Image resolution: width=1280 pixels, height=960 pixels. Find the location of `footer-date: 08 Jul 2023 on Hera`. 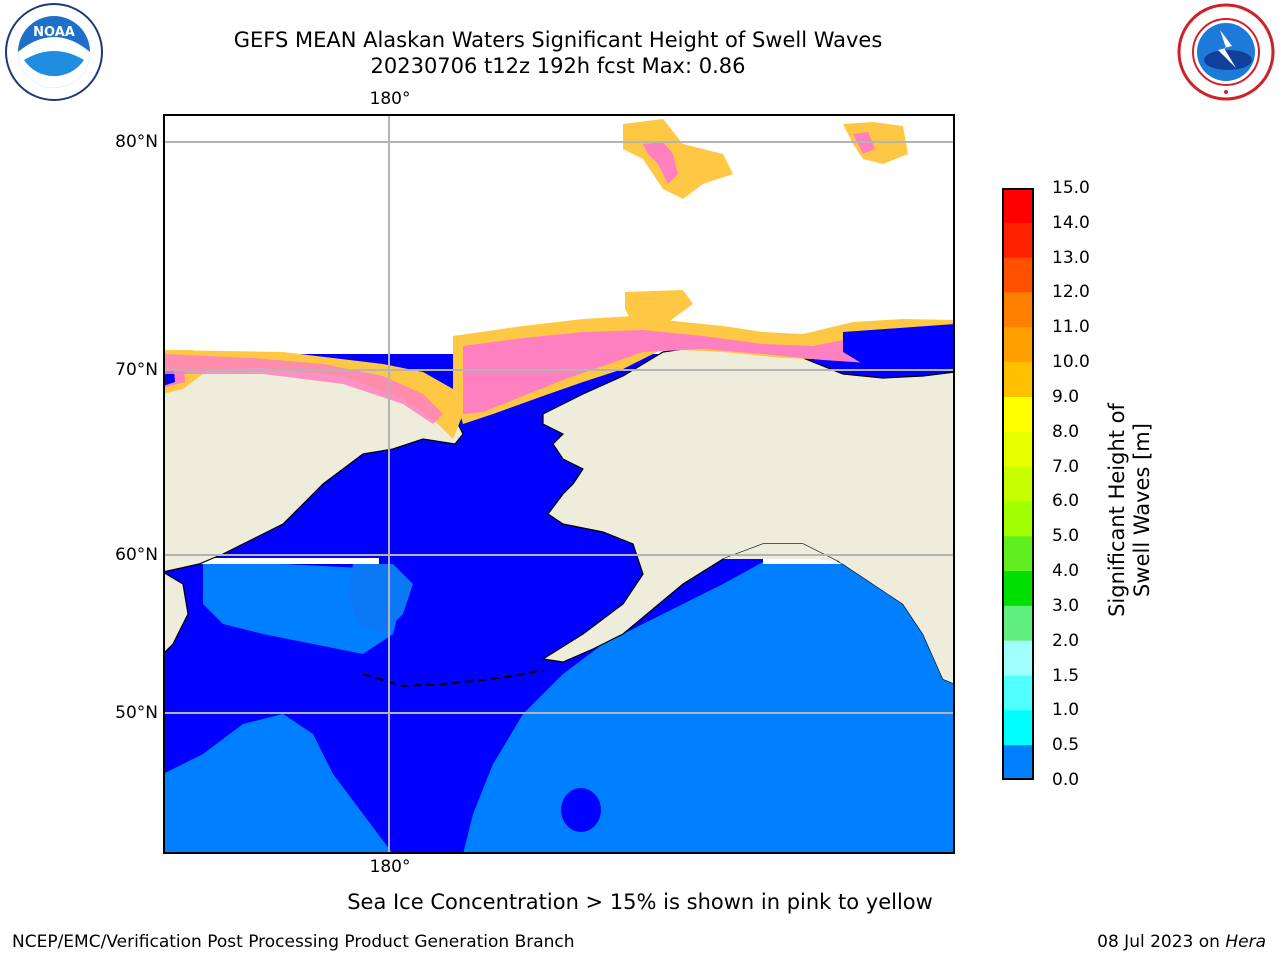

footer-date: 08 Jul 2023 on Hera is located at coordinates (1181, 942).